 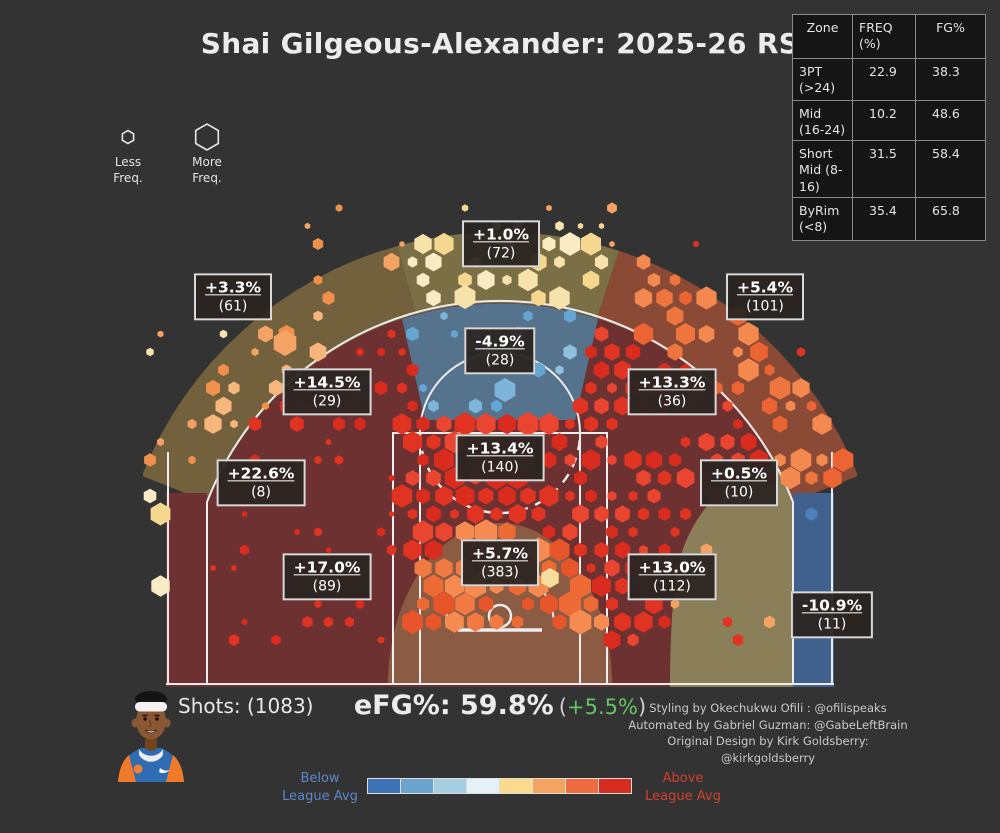 I want to click on more-freq-hex-icon, so click(x=207, y=137).